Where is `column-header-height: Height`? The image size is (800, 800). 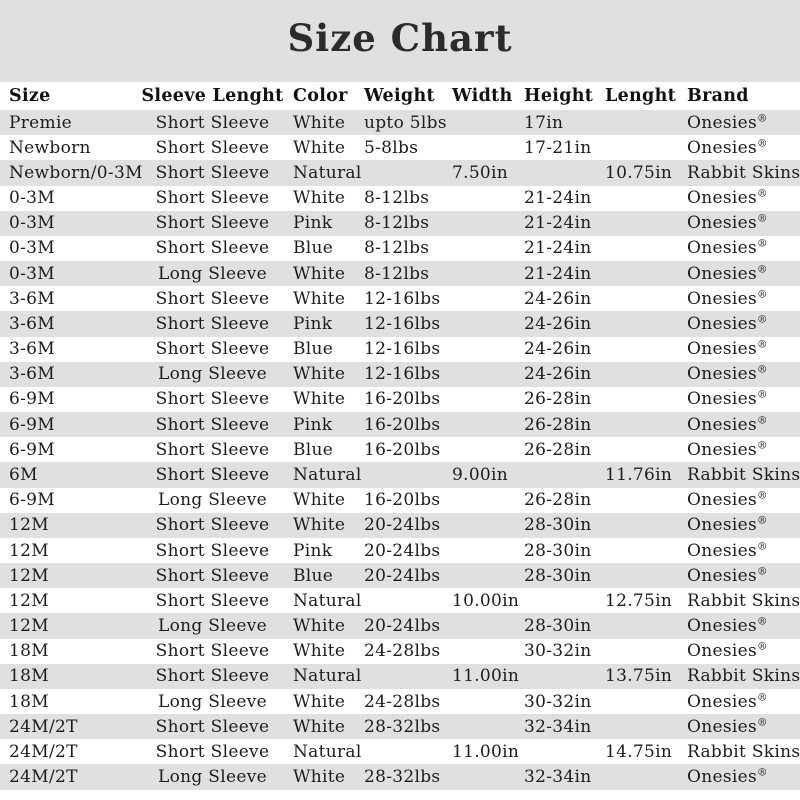
column-header-height: Height is located at coordinates (559, 96).